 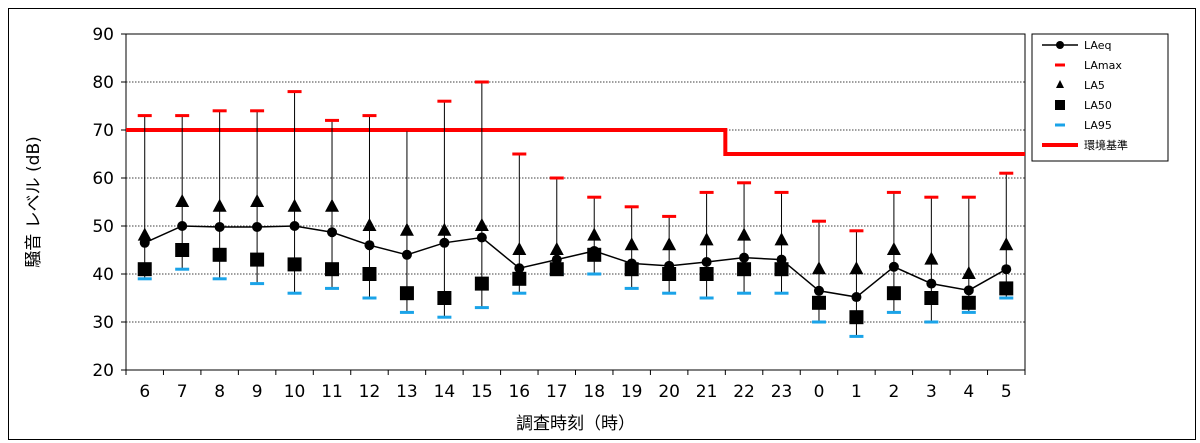 What do you see at coordinates (1106, 145) in the screenshot?
I see `legend-label: 環境基準` at bounding box center [1106, 145].